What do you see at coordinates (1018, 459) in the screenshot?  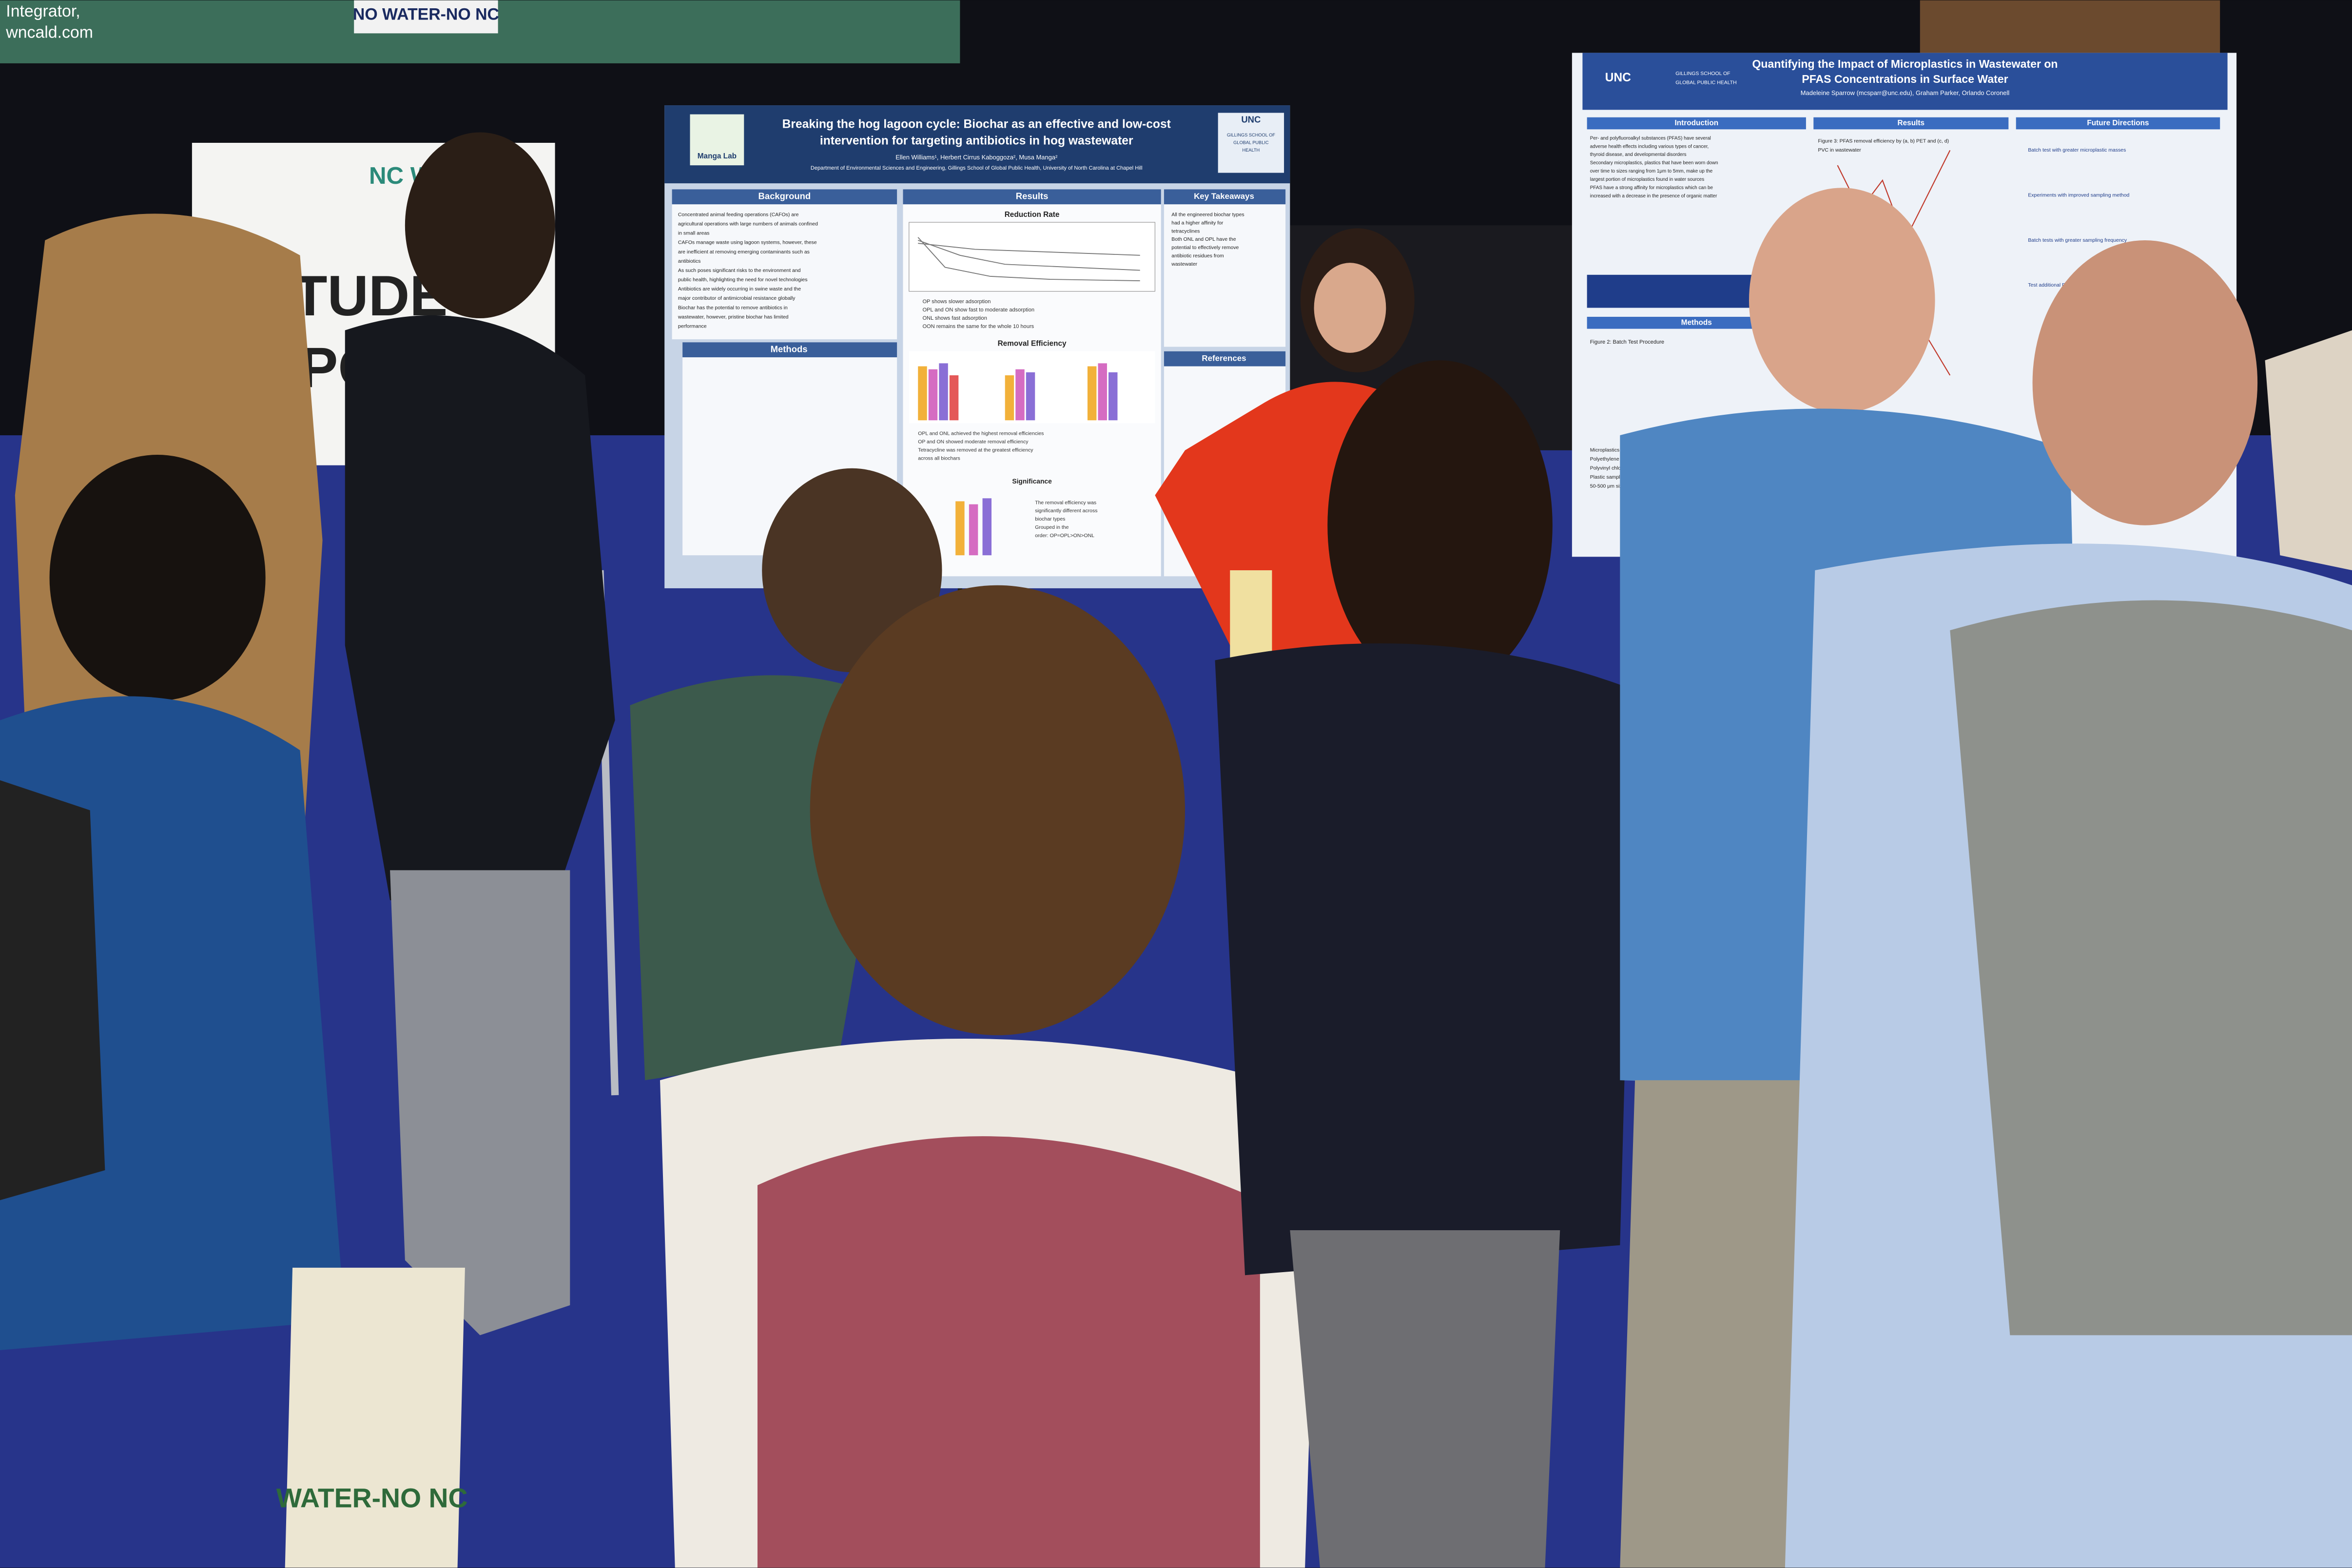 I see `figure-bars` at bounding box center [1018, 459].